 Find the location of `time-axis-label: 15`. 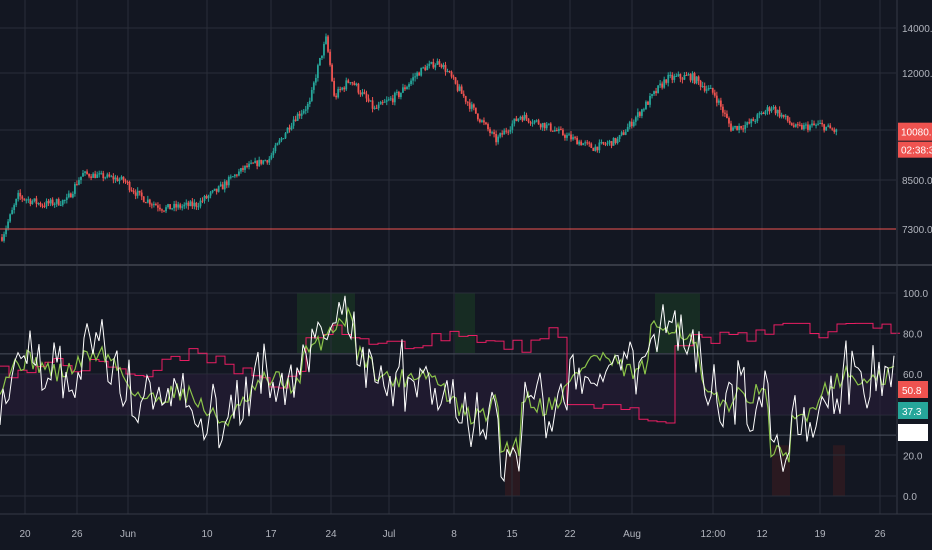

time-axis-label: 15 is located at coordinates (512, 534).